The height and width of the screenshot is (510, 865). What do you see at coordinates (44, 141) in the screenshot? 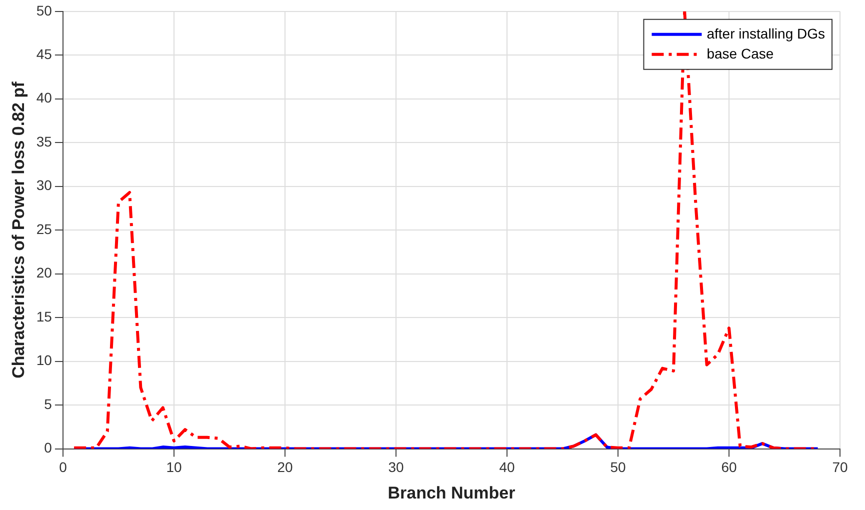
I see `y-tick-label: 35` at bounding box center [44, 141].